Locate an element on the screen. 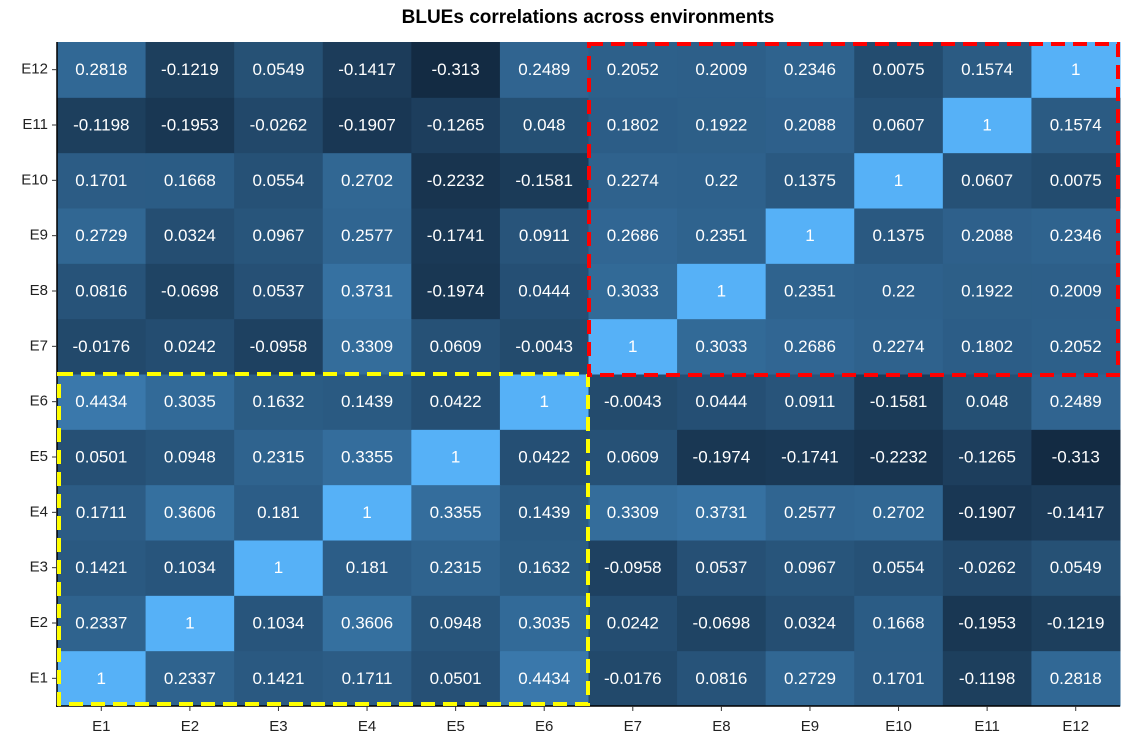  cell-label: 0.181 is located at coordinates (367, 567).